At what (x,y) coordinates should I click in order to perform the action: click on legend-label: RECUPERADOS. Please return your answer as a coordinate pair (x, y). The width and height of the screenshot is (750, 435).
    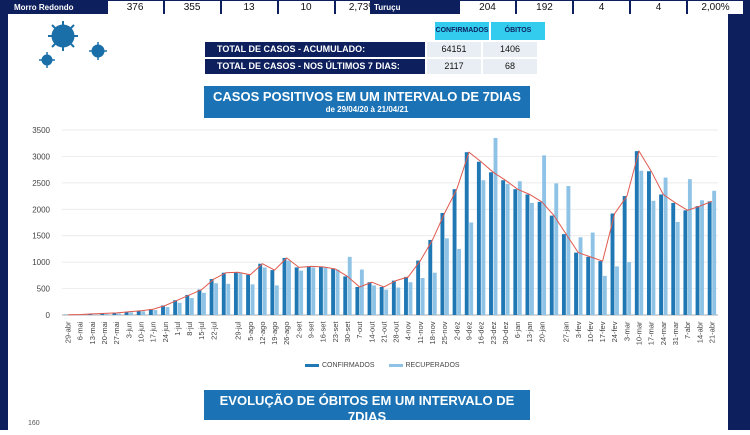
    Looking at the image, I should click on (433, 365).